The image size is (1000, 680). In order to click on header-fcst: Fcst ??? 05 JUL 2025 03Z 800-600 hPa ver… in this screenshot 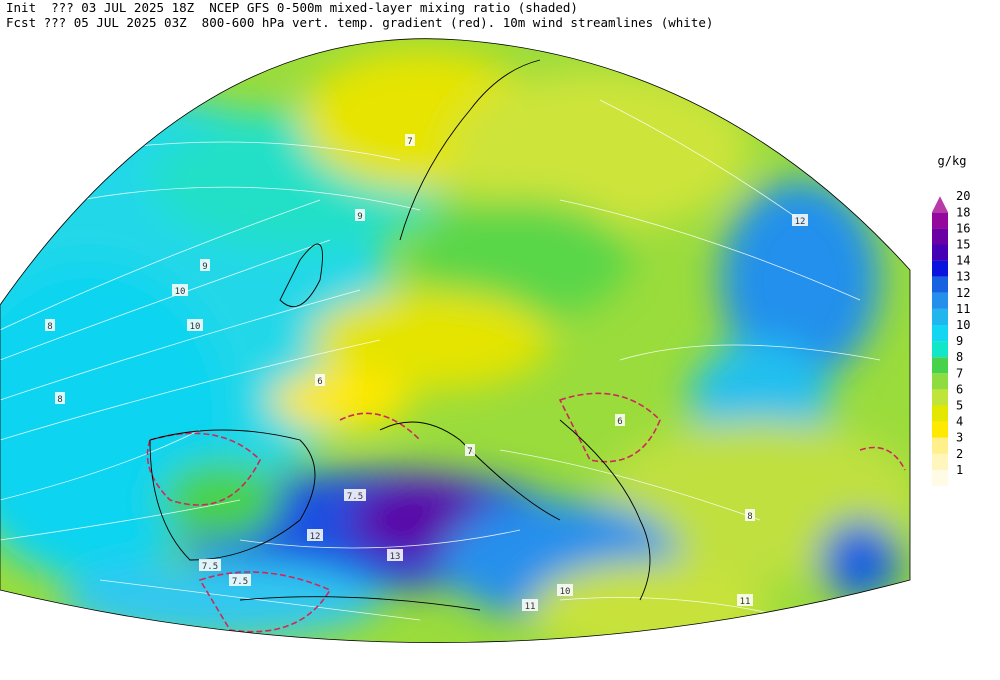, I will do `click(360, 22)`.